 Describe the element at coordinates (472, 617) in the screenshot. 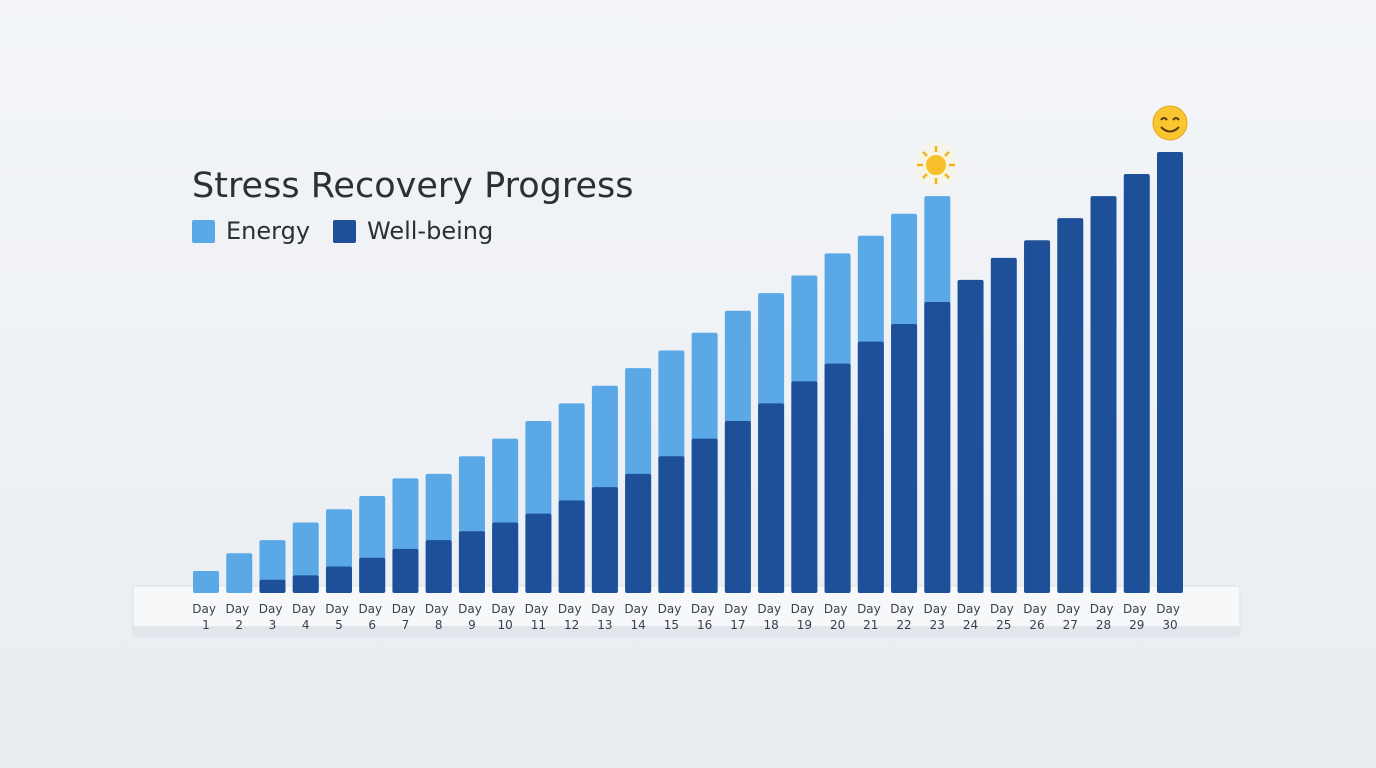

I see `x-tick-label: Day 9` at that location.